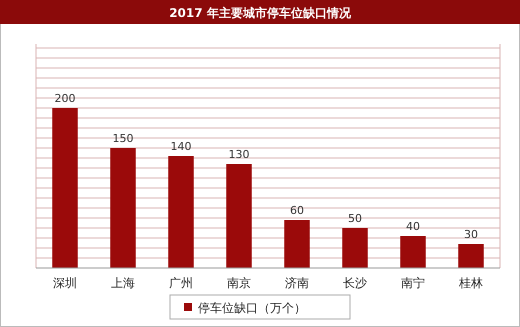 The width and height of the screenshot is (520, 327). What do you see at coordinates (260, 13) in the screenshot?
I see `chart-title: 2017 年主要城市停车位缺口情况` at bounding box center [260, 13].